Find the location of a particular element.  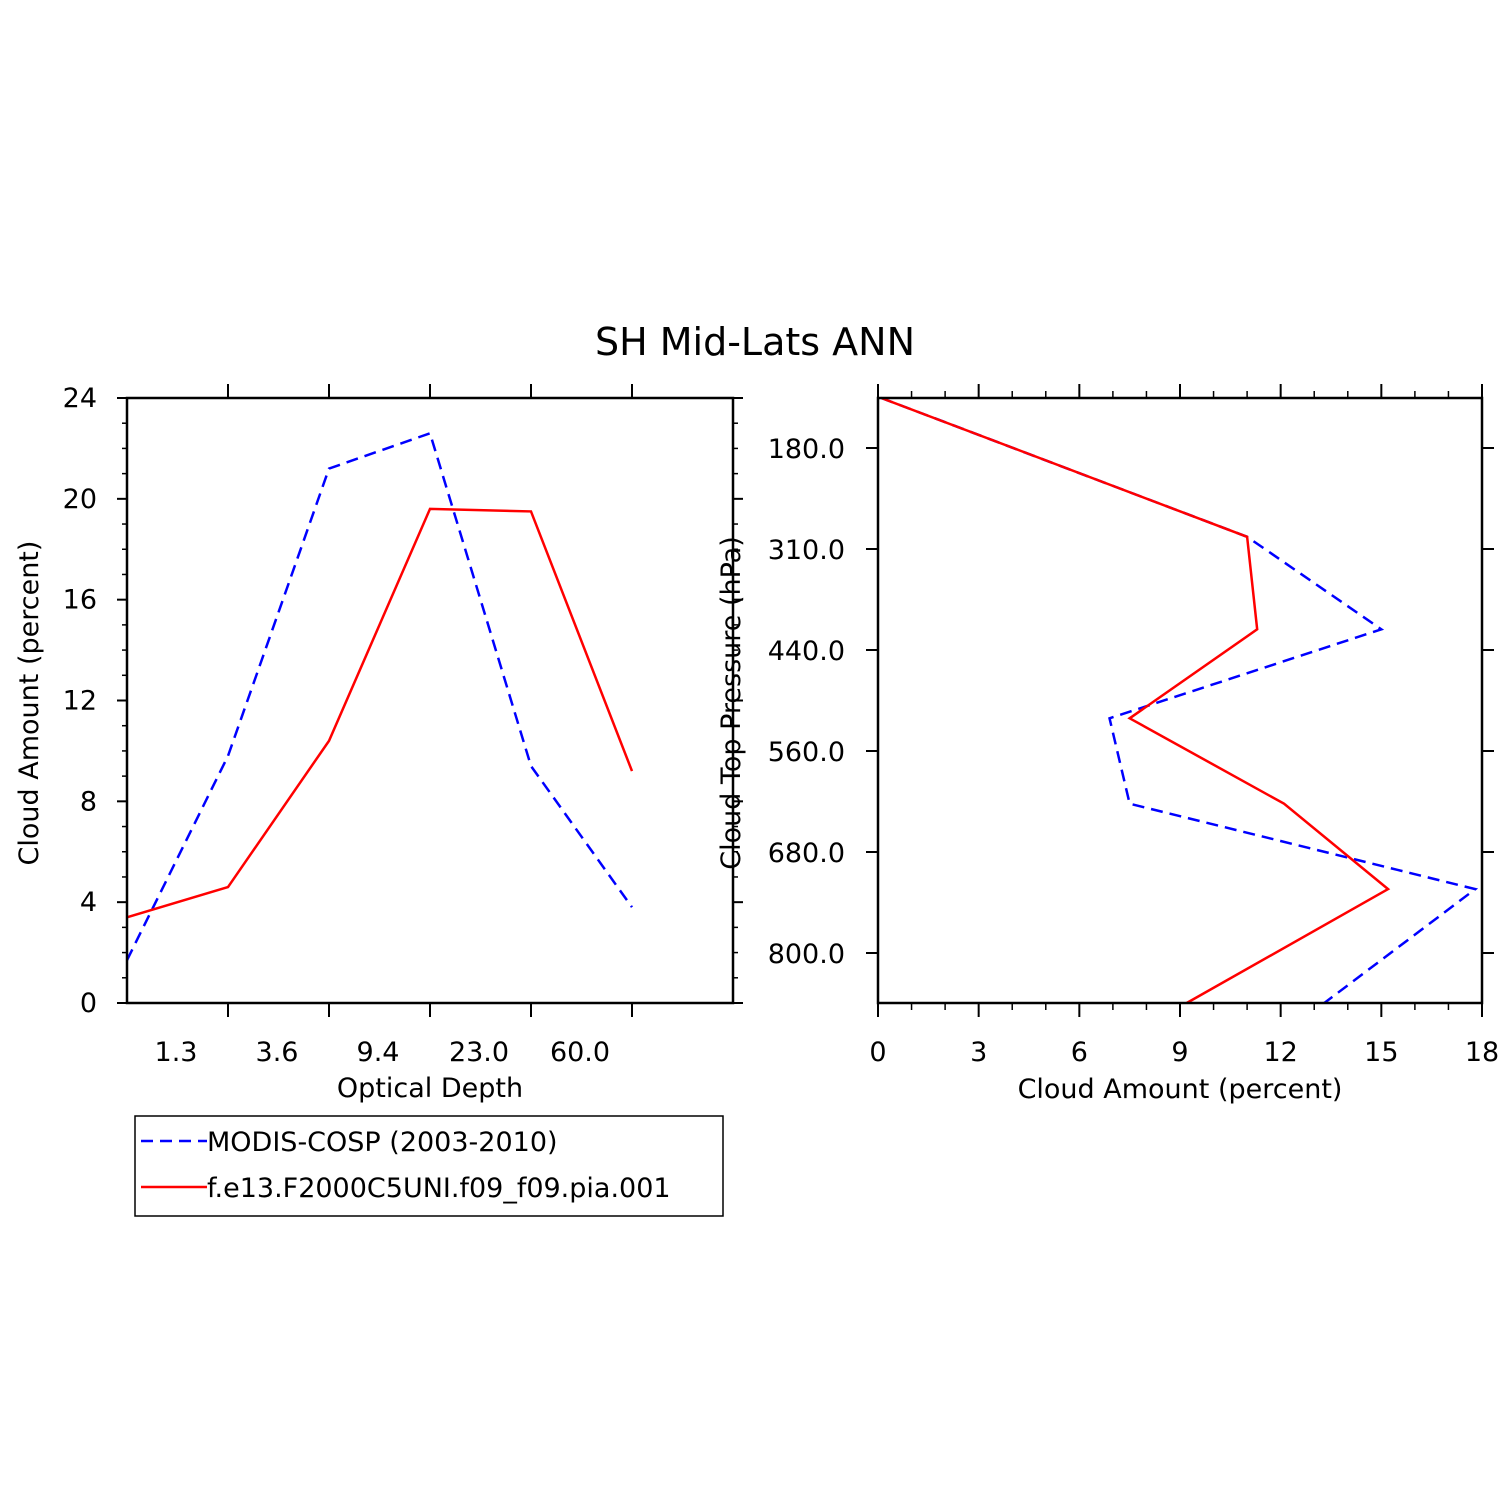

left-y-tick-label: 8 is located at coordinates (88, 801).